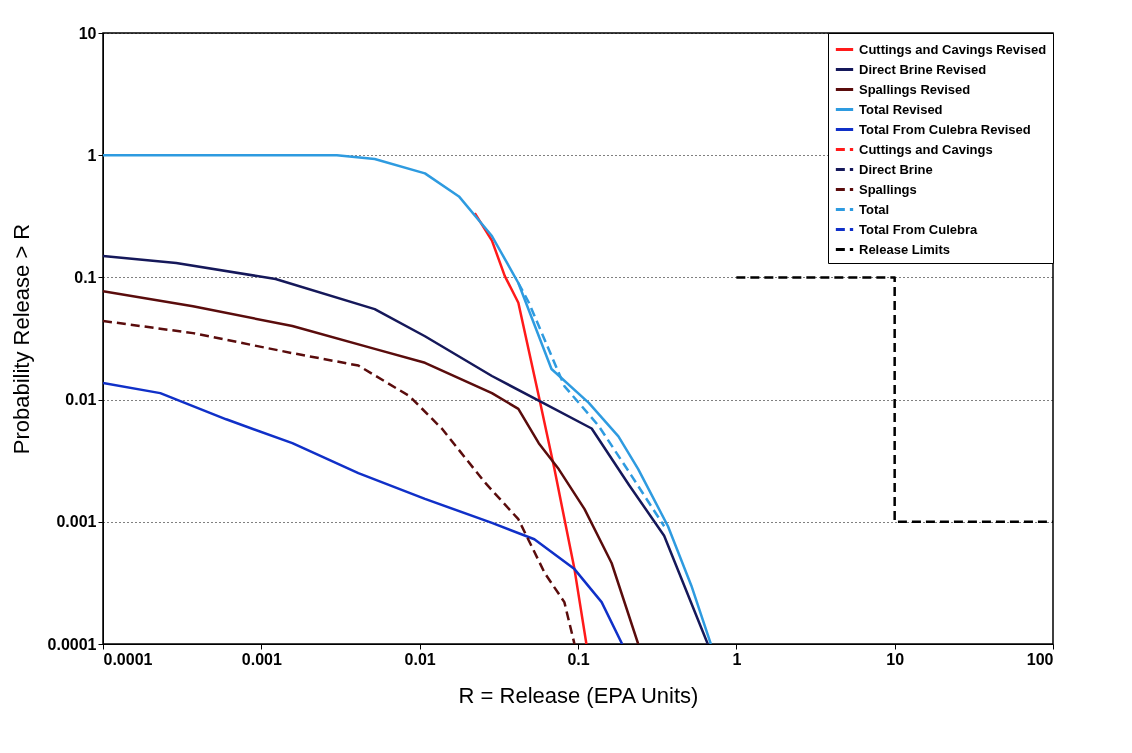 Image resolution: width=1132 pixels, height=753 pixels. I want to click on legend-label: Total From Culebra, so click(918, 229).